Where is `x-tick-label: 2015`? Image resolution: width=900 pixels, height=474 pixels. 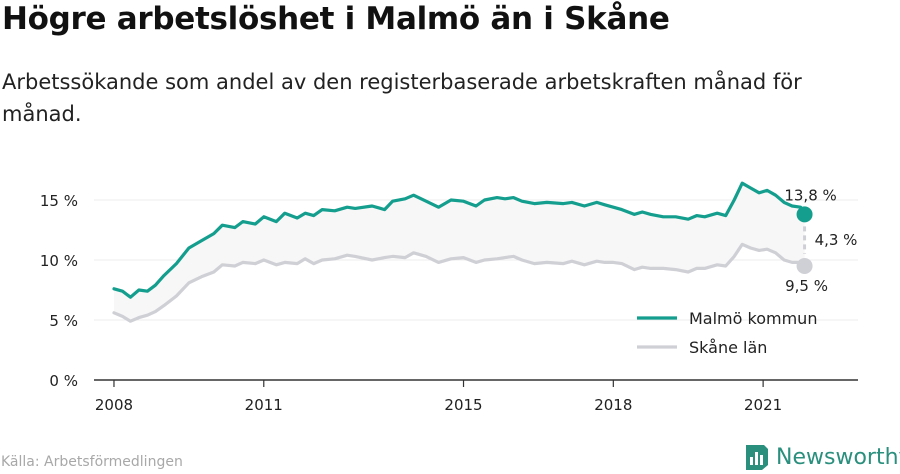 x-tick-label: 2015 is located at coordinates (463, 405).